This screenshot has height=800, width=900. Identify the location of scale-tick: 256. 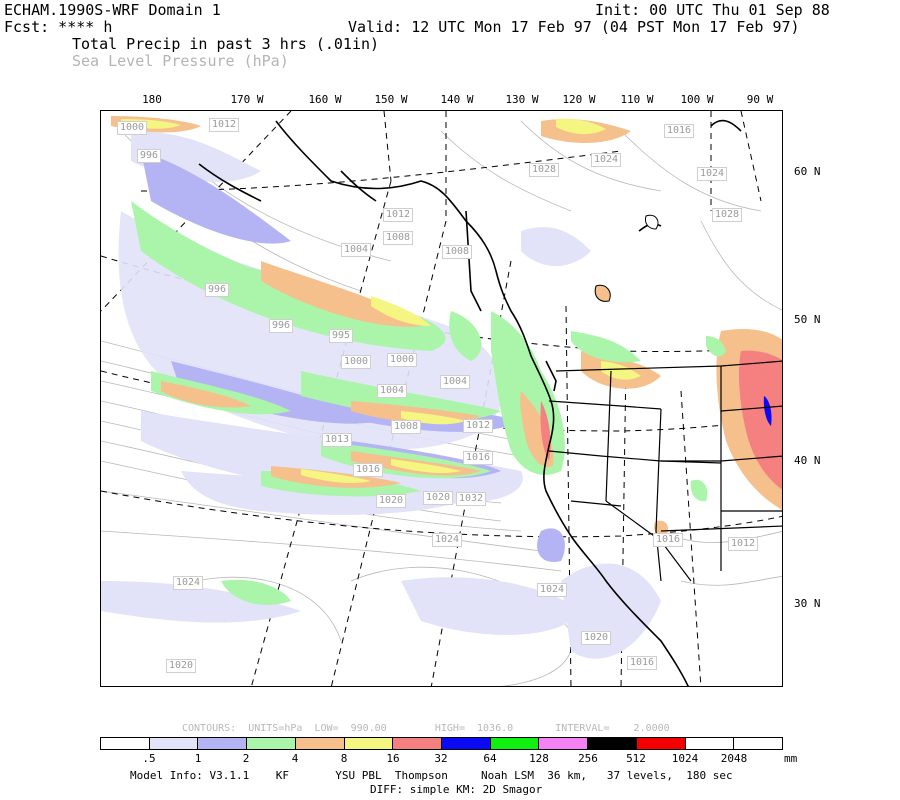
(588, 758).